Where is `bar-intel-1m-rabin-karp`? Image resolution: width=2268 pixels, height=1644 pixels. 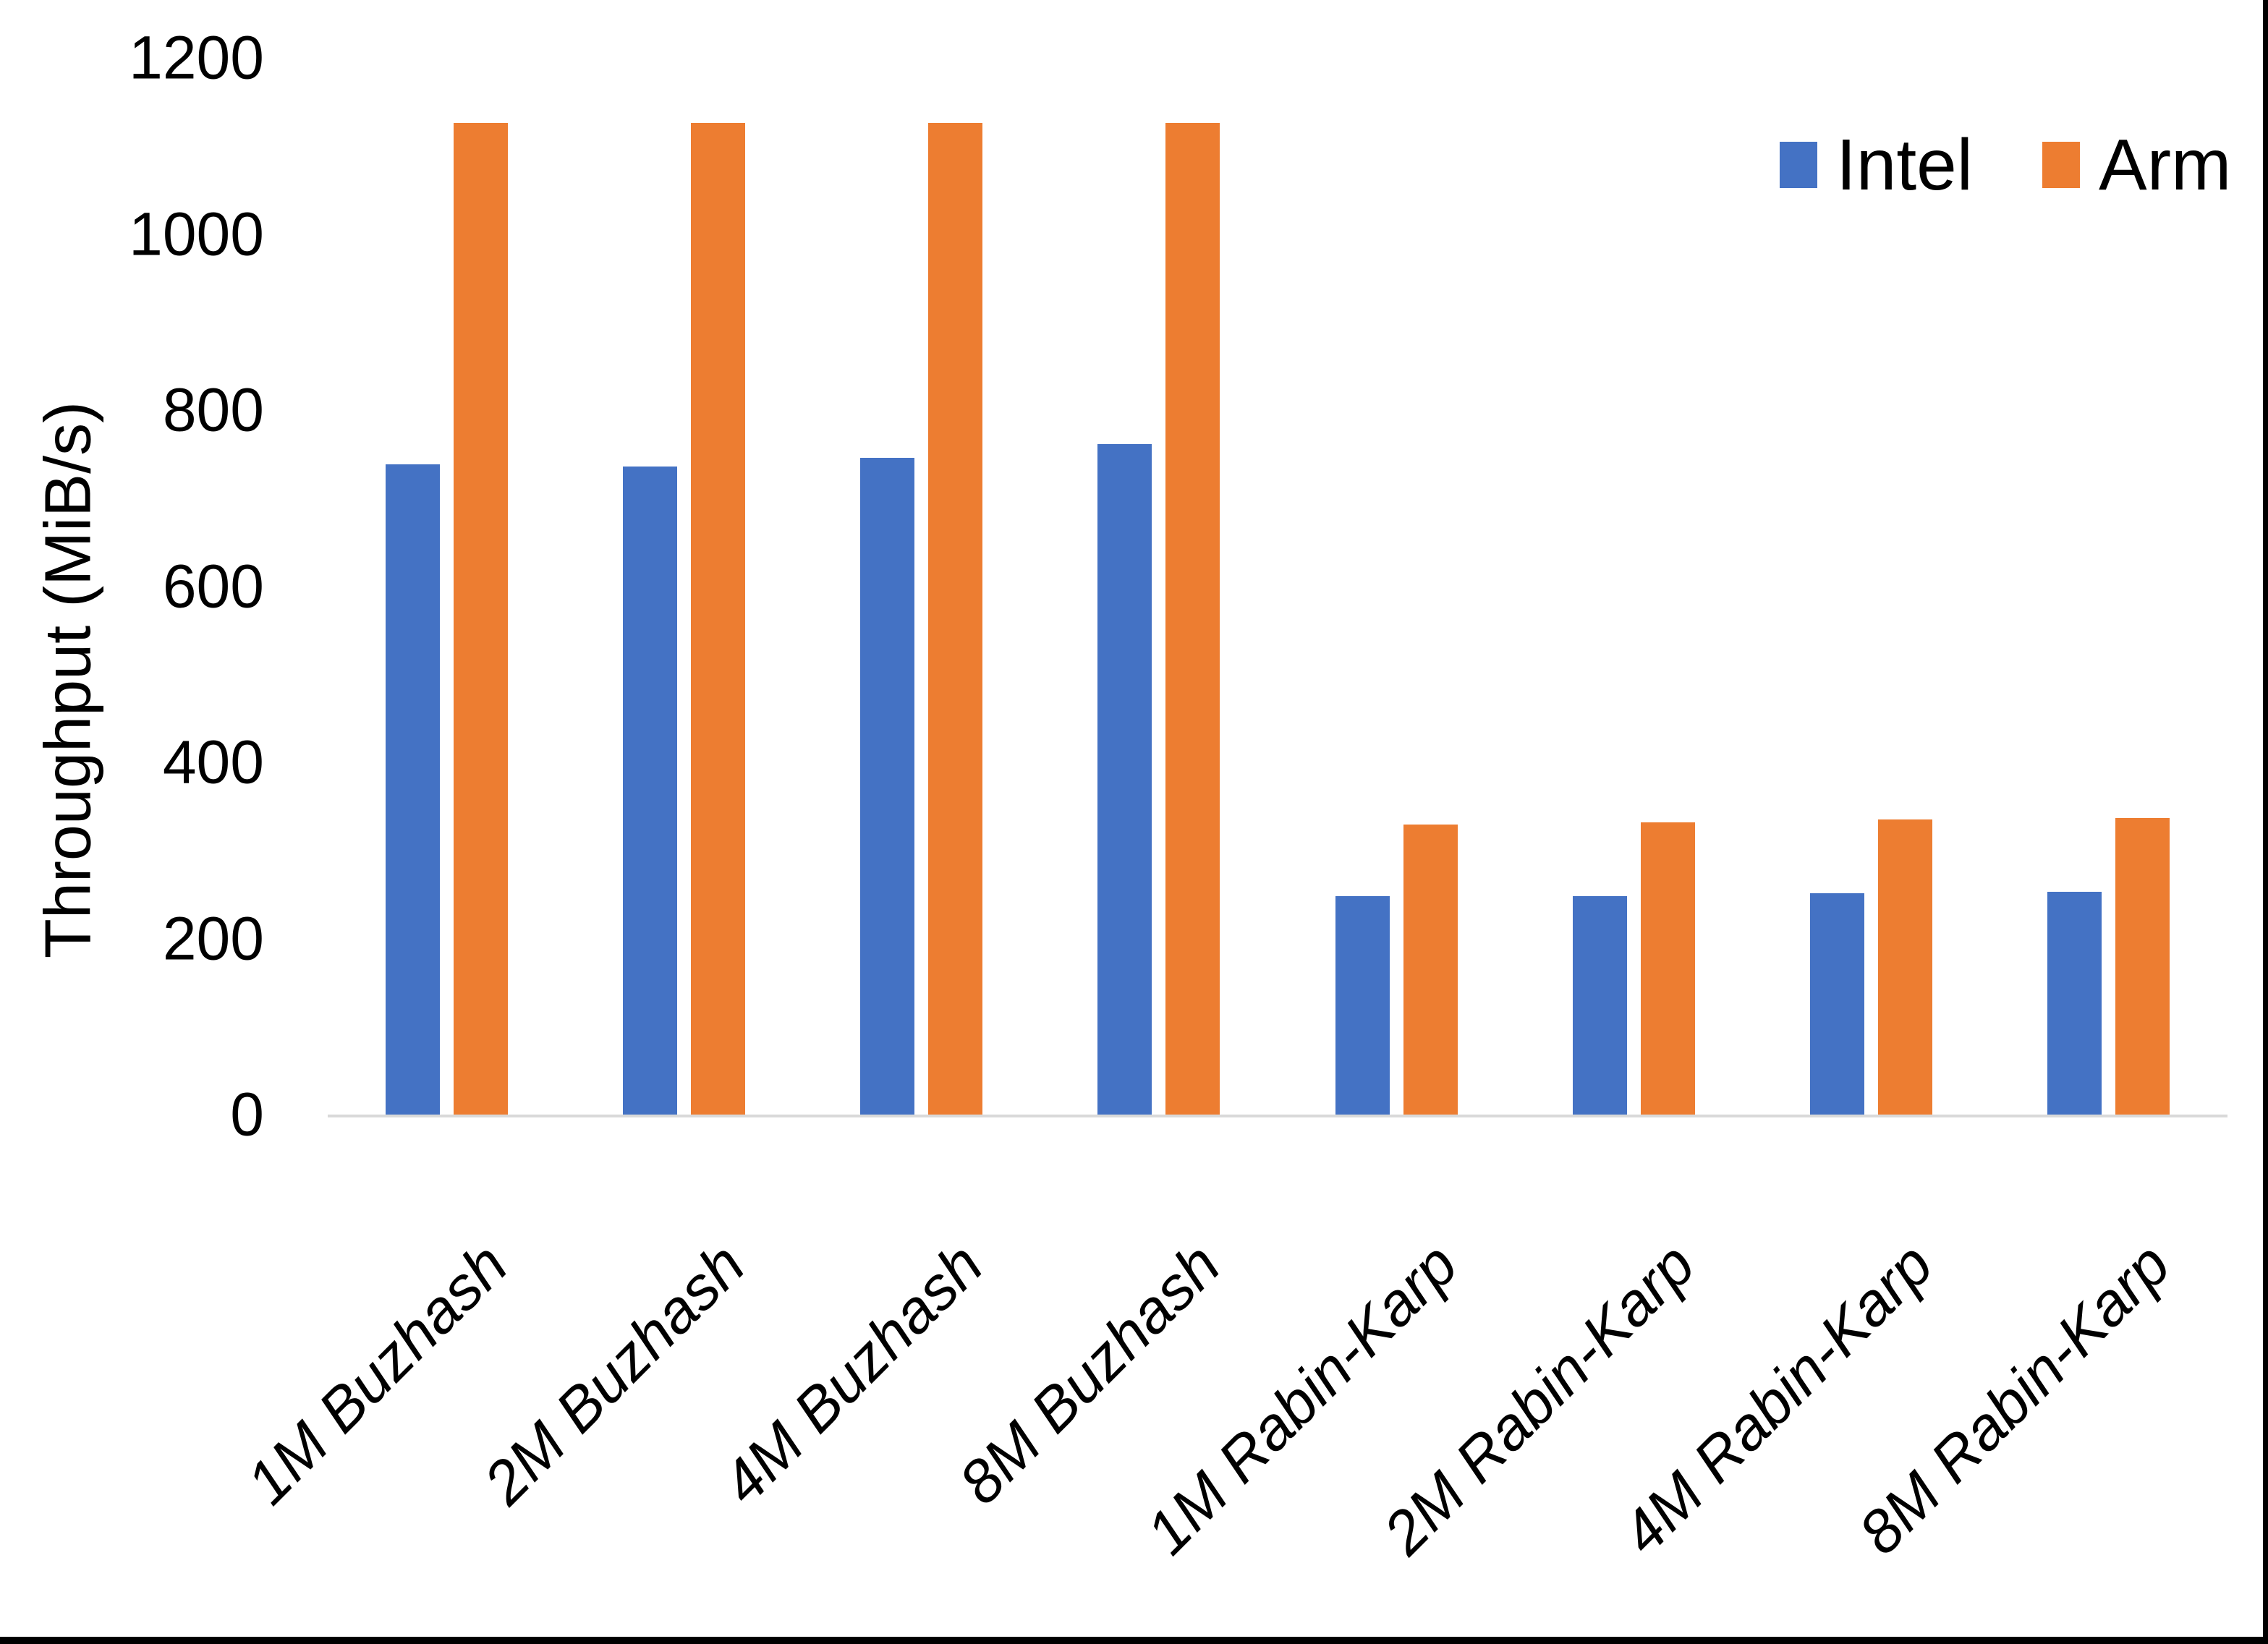
bar-intel-1m-rabin-karp is located at coordinates (1362, 1005).